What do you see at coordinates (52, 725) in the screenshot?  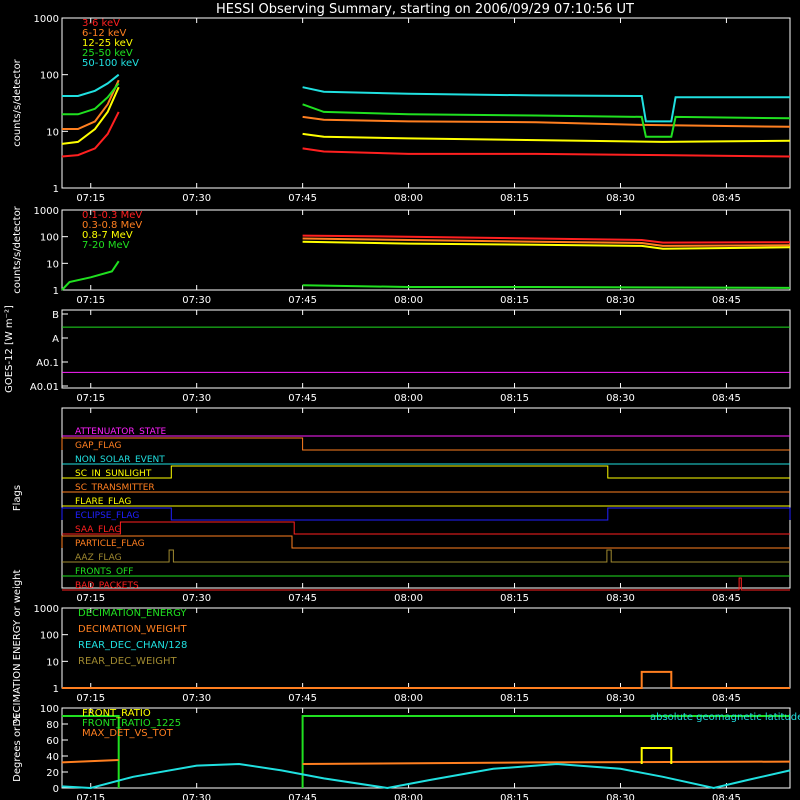 I see `ratios-ytick-label: 80` at bounding box center [52, 725].